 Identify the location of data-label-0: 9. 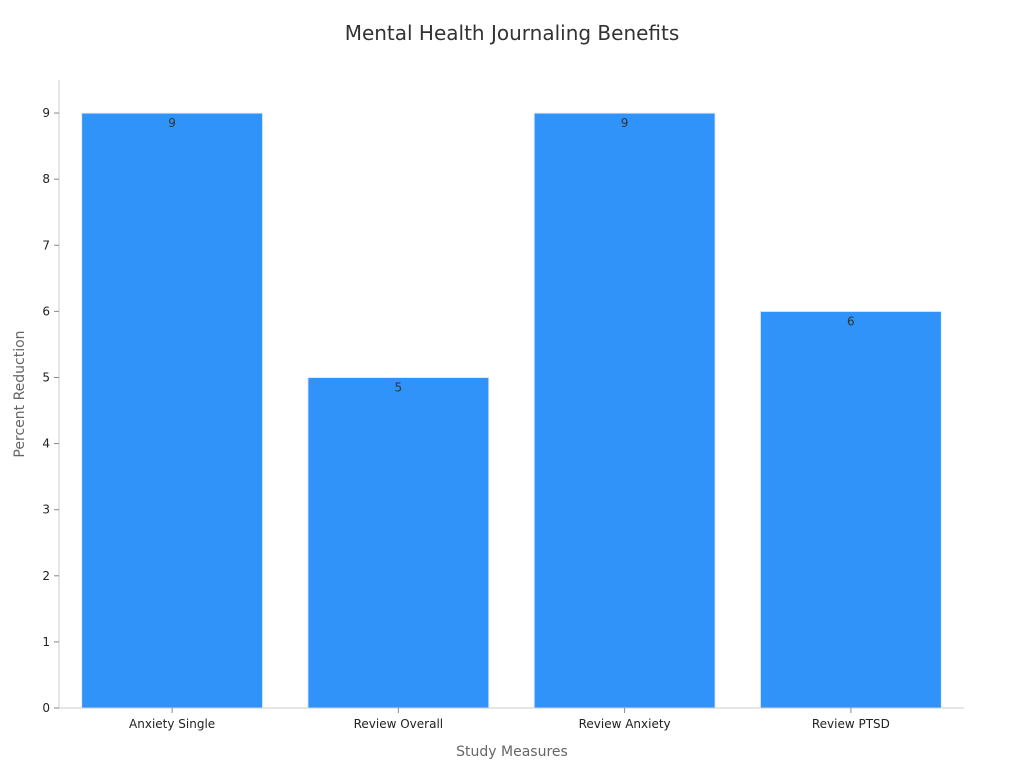
(172, 123).